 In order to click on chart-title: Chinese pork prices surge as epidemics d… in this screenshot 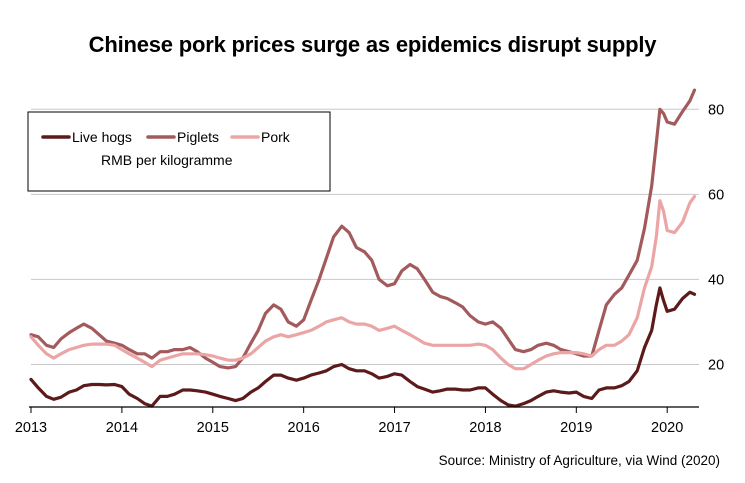, I will do `click(372, 44)`.